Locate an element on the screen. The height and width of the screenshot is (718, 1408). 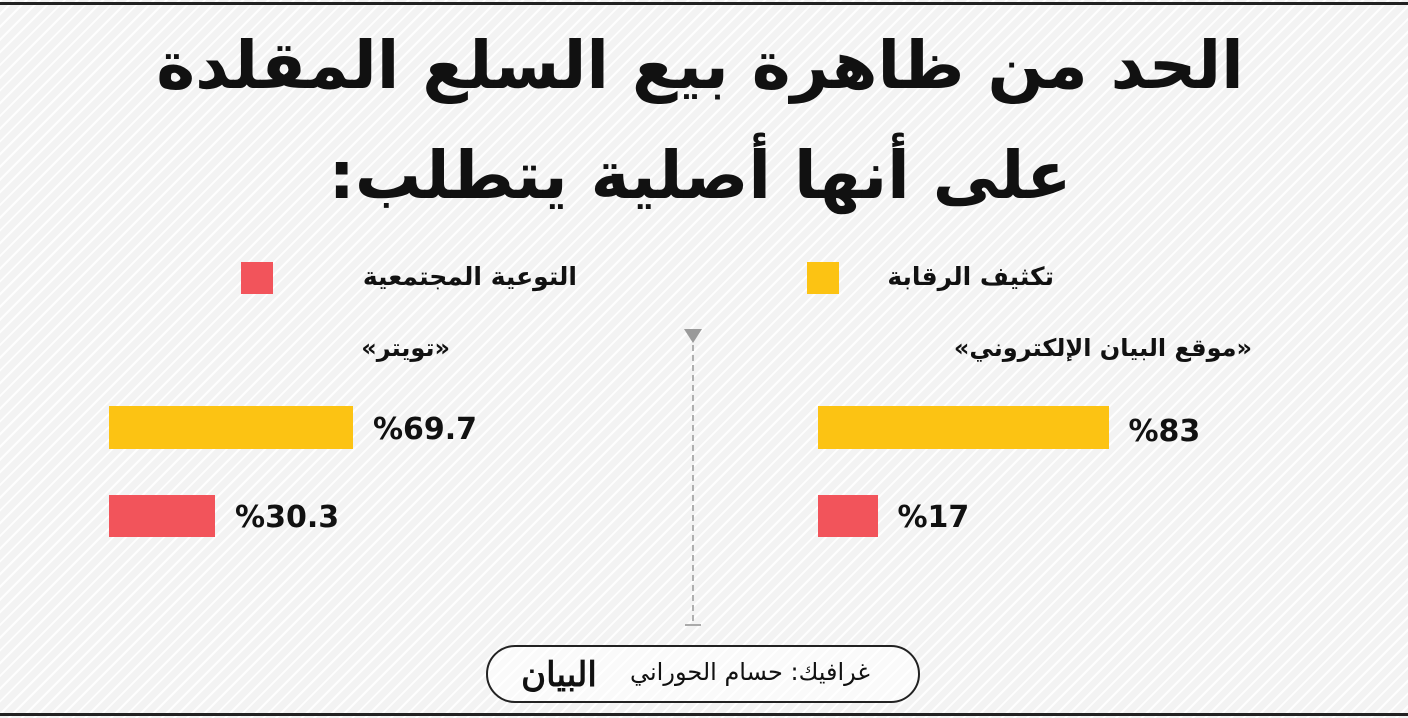
title-line-2: على أنها أصلية يتطلب: is located at coordinates (700, 175).